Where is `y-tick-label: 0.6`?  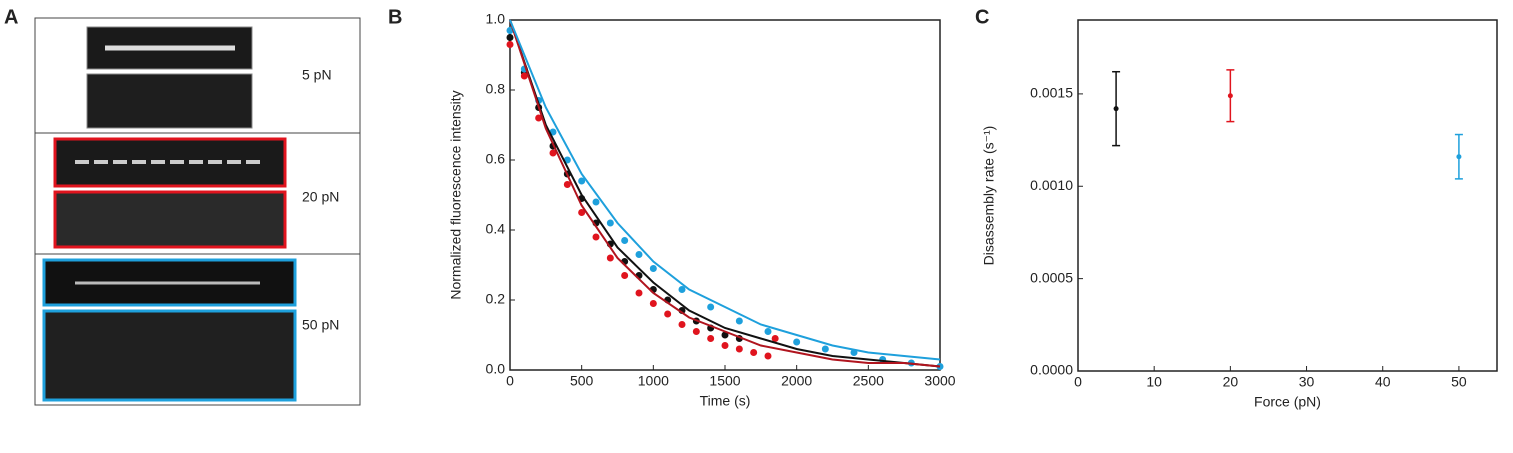
y-tick-label: 0.6 is located at coordinates (496, 159).